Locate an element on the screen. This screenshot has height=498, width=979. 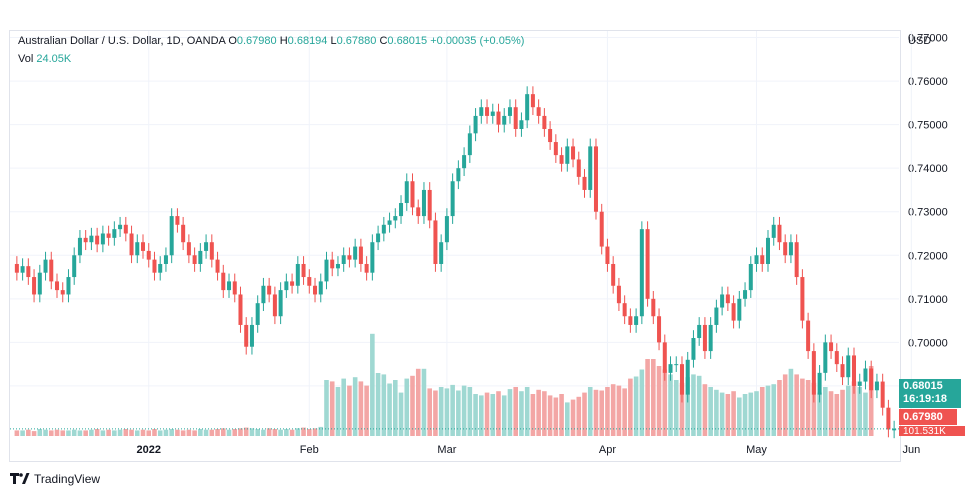
last-price-value: 0.68015 is located at coordinates (923, 386).